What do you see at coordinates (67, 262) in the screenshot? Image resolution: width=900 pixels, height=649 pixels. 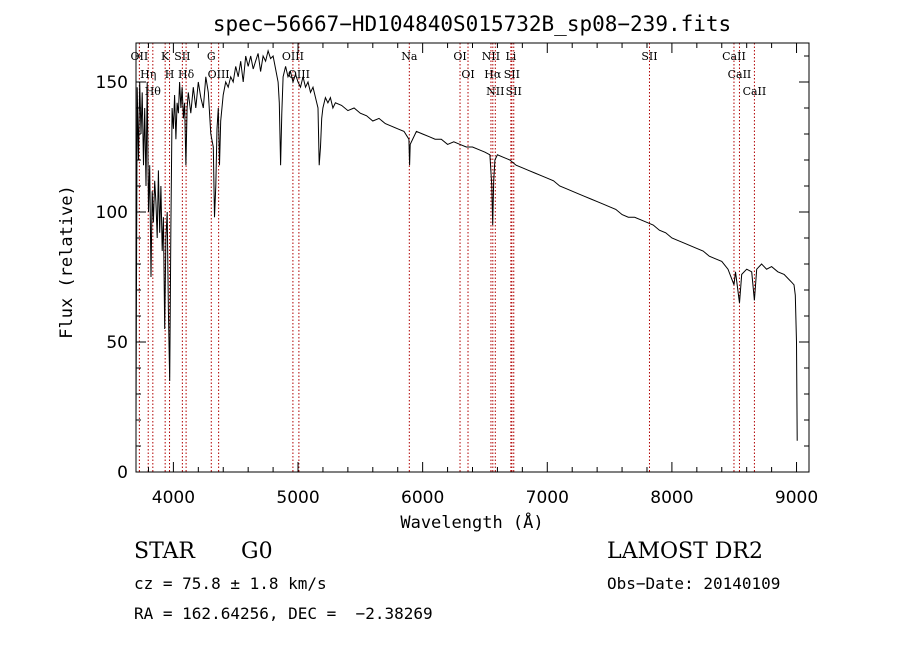 I see `y-axis-label: Flux (relative)` at bounding box center [67, 262].